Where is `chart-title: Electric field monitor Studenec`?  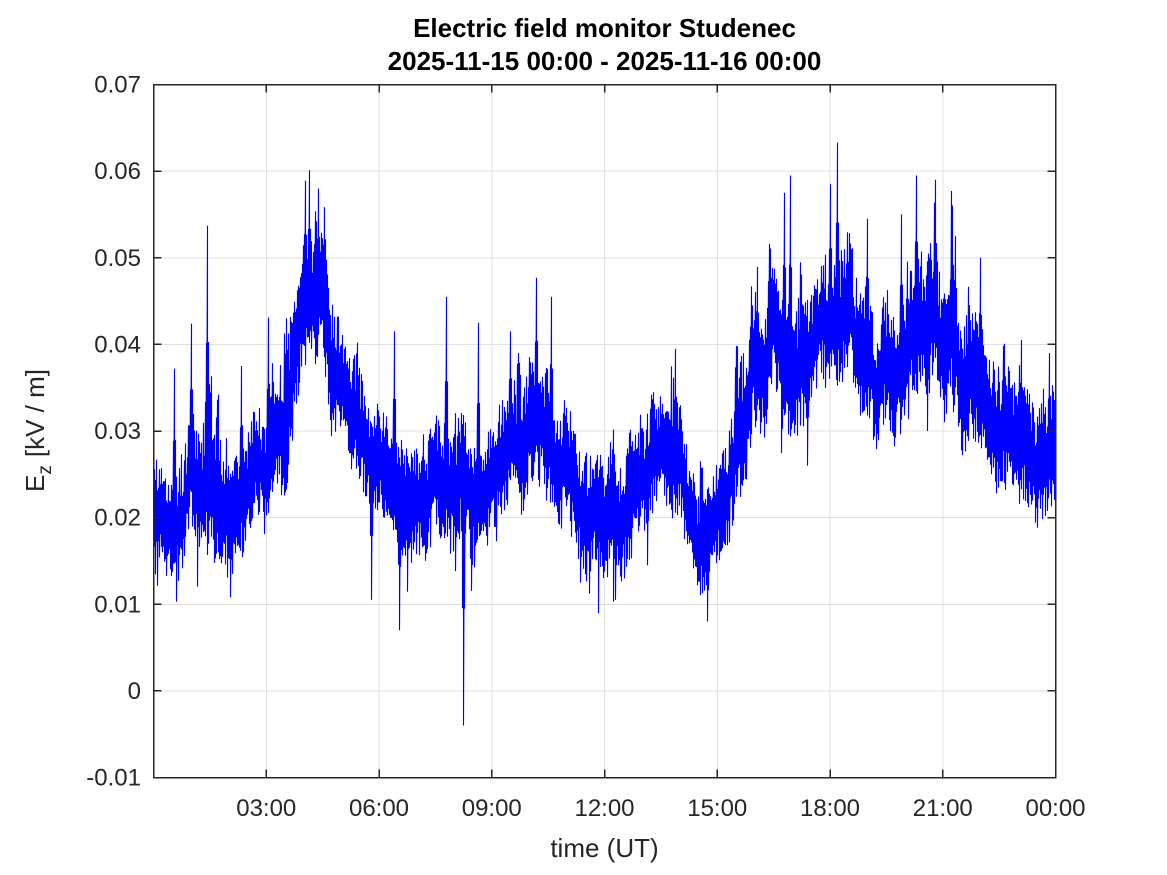 chart-title: Electric field monitor Studenec is located at coordinates (604, 28).